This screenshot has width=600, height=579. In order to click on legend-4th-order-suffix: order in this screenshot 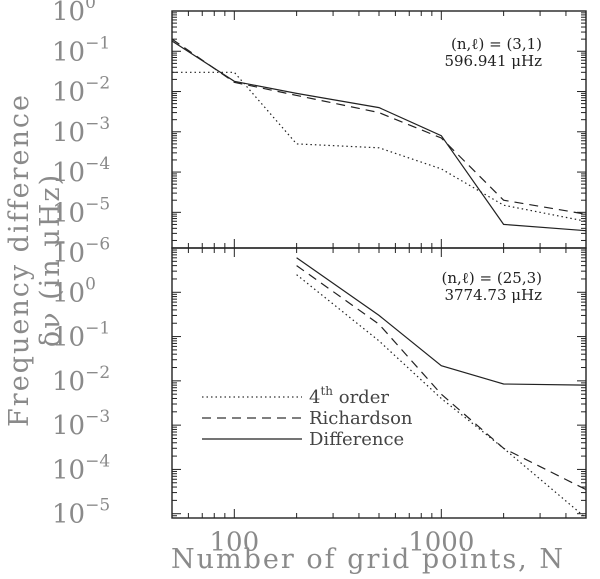, I will do `click(361, 397)`.